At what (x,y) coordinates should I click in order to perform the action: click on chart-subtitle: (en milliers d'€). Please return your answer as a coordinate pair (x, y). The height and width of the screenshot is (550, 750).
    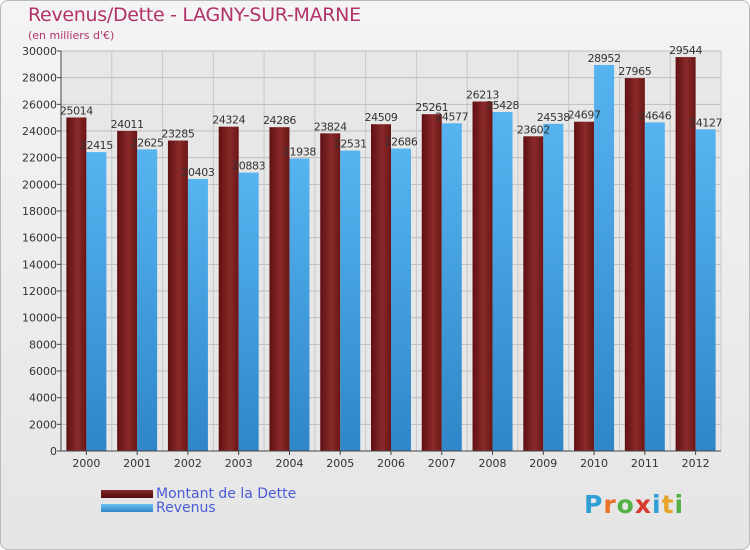
    Looking at the image, I should click on (71, 35).